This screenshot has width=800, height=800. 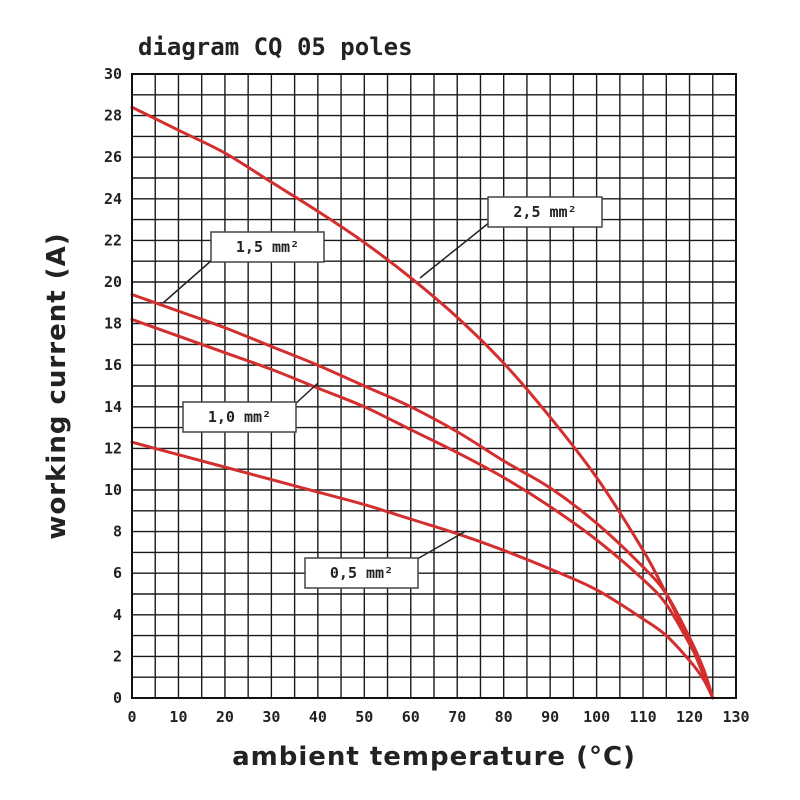 I want to click on x-tick-label: 70, so click(x=457, y=717).